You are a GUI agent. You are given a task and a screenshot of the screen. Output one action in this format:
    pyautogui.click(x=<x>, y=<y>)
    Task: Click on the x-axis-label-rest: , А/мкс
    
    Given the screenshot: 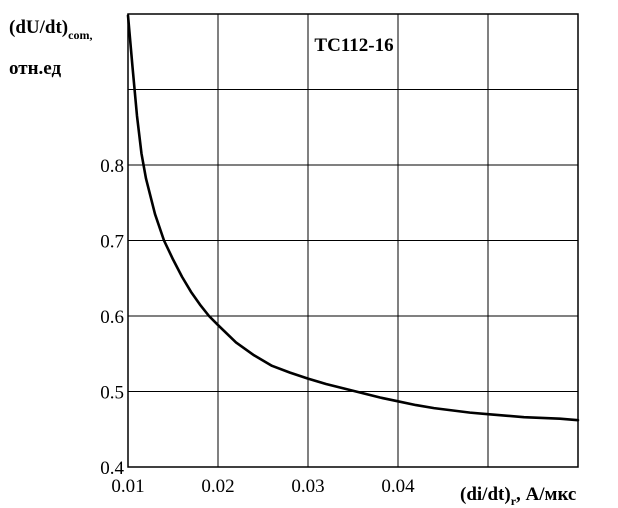 What is the action you would take?
    pyautogui.click(x=546, y=494)
    